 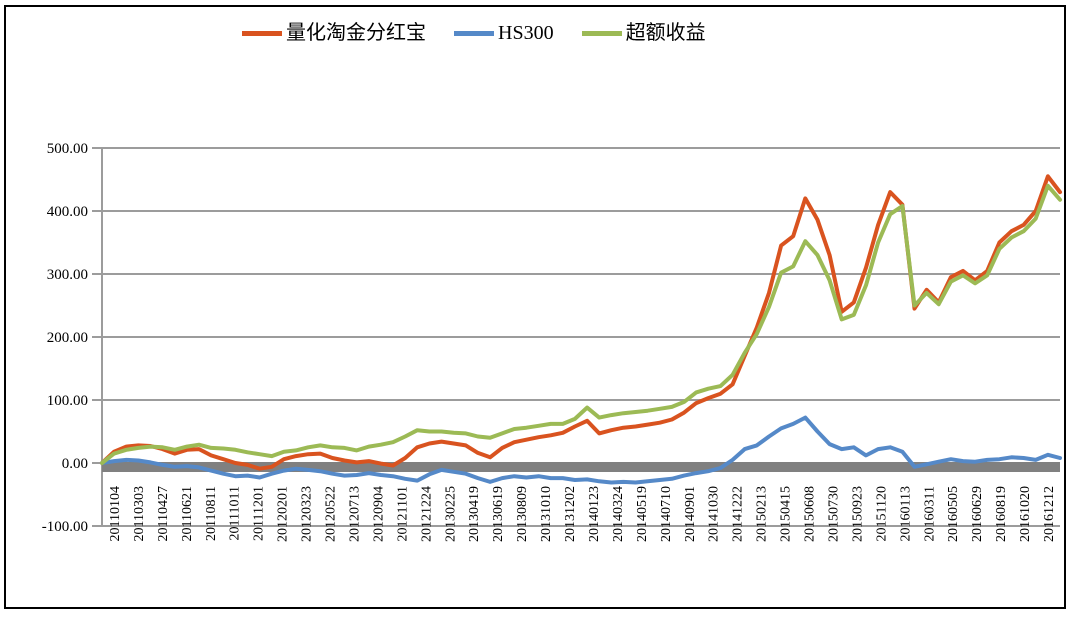 I want to click on x-tick-label: 20140123, so click(x=594, y=514).